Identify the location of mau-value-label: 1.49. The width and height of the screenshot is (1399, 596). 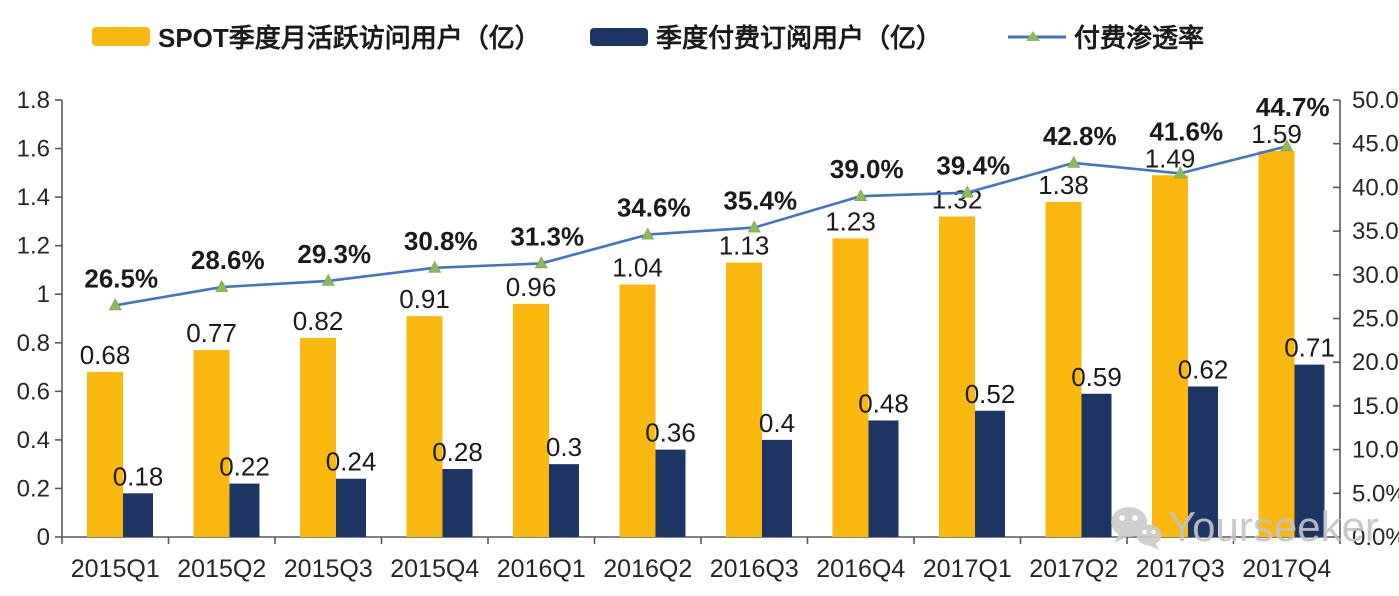
(1170, 158).